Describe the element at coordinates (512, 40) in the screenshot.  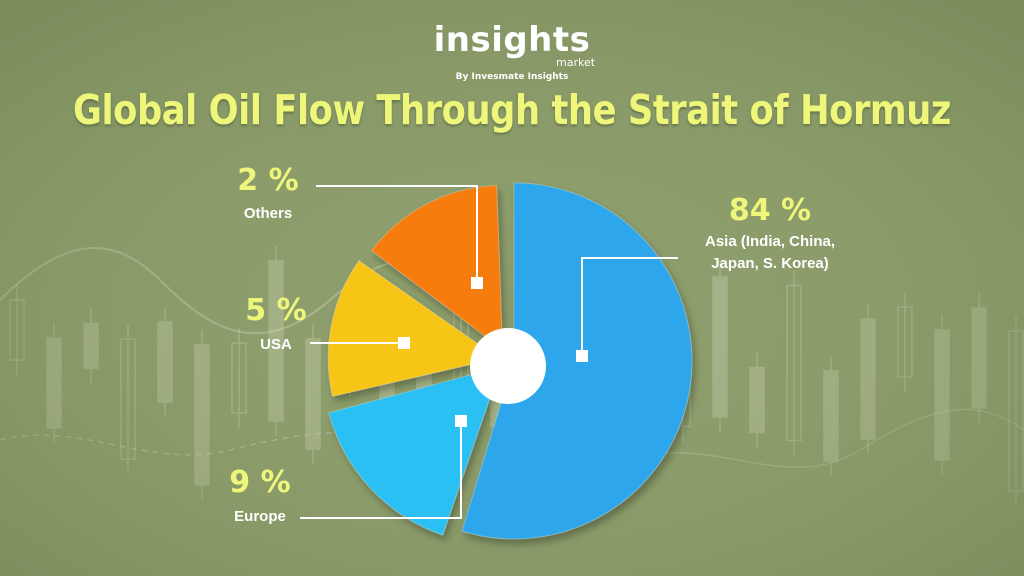
I see `logo-wordmark: insights` at that location.